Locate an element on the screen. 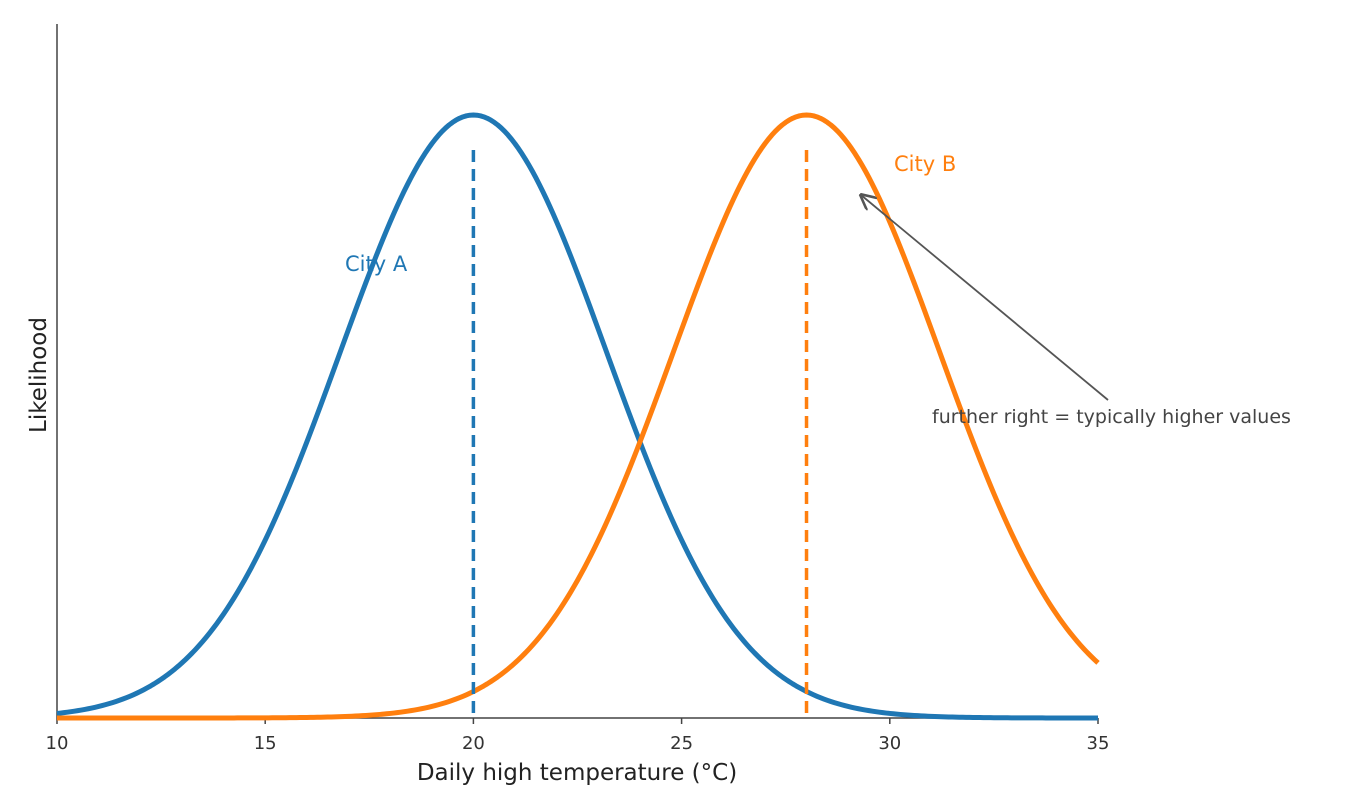  x-tick-label: 35 is located at coordinates (1098, 743).